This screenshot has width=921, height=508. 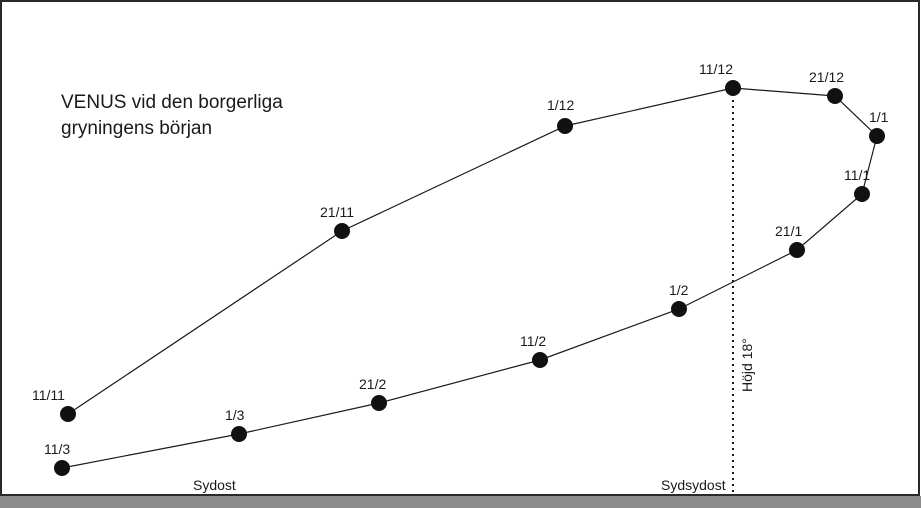 What do you see at coordinates (48, 395) in the screenshot?
I see `path-point-label: 11/11` at bounding box center [48, 395].